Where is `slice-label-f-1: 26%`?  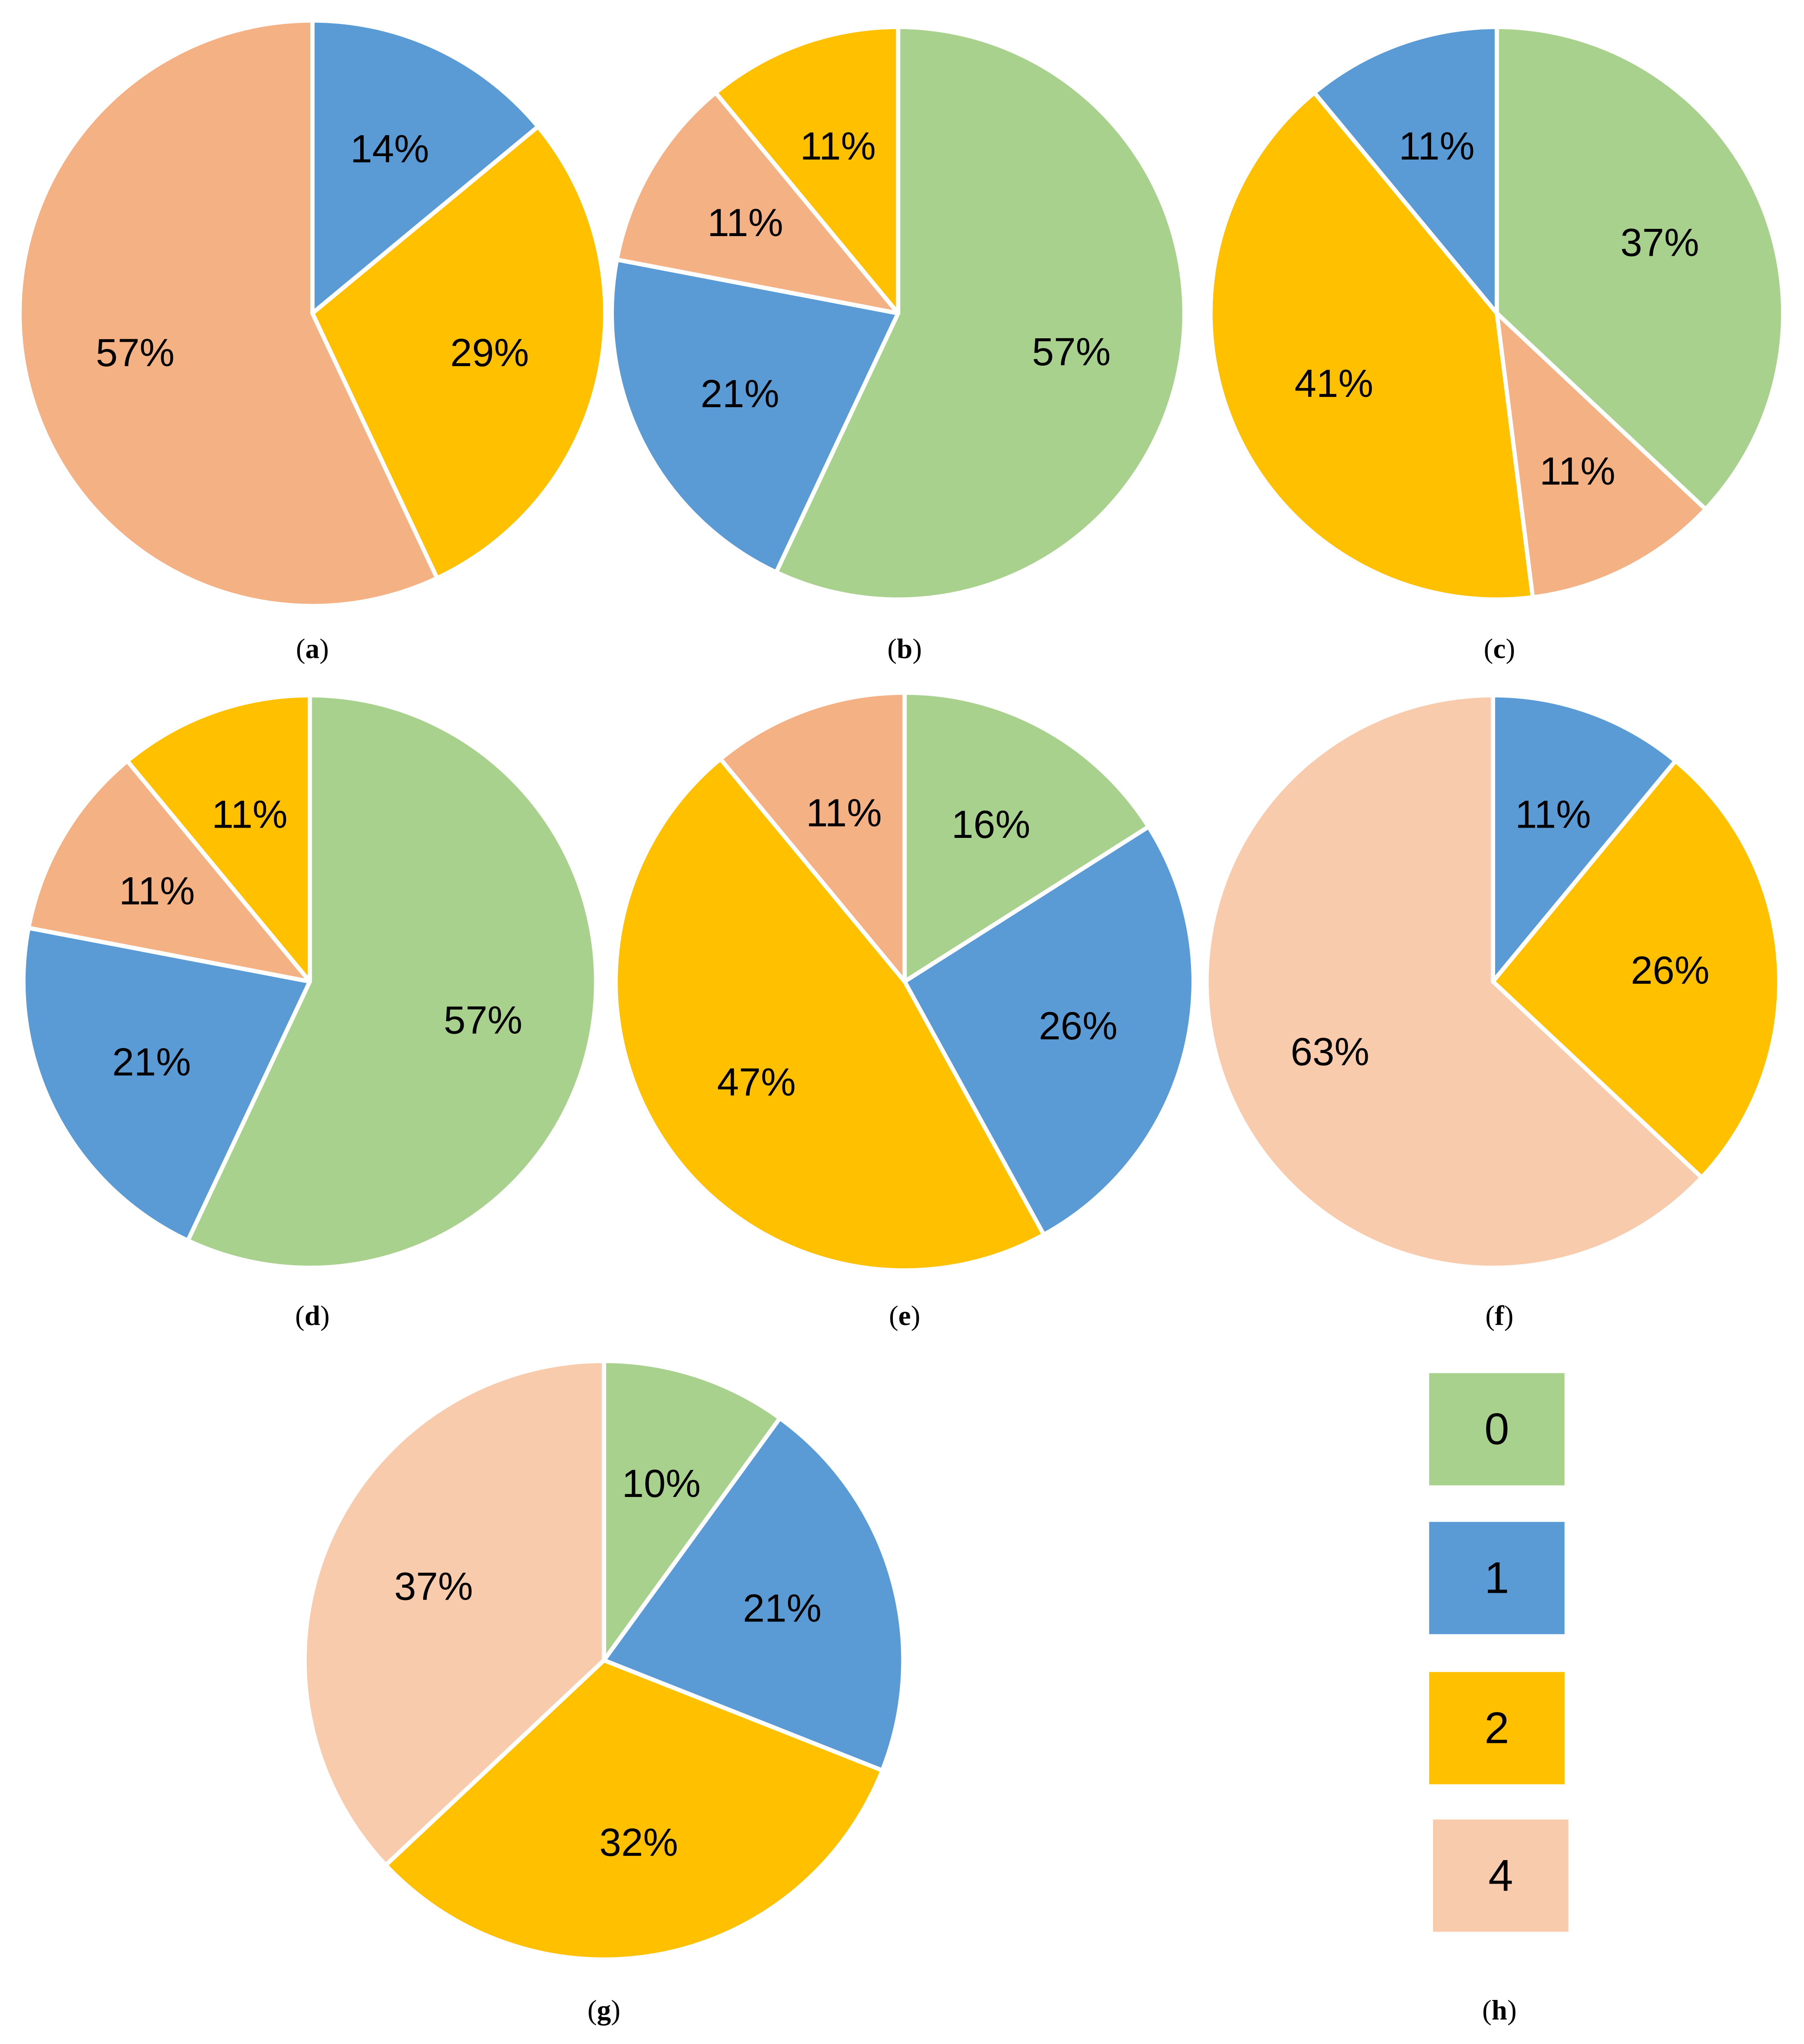
slice-label-f-1: 26% is located at coordinates (1670, 970).